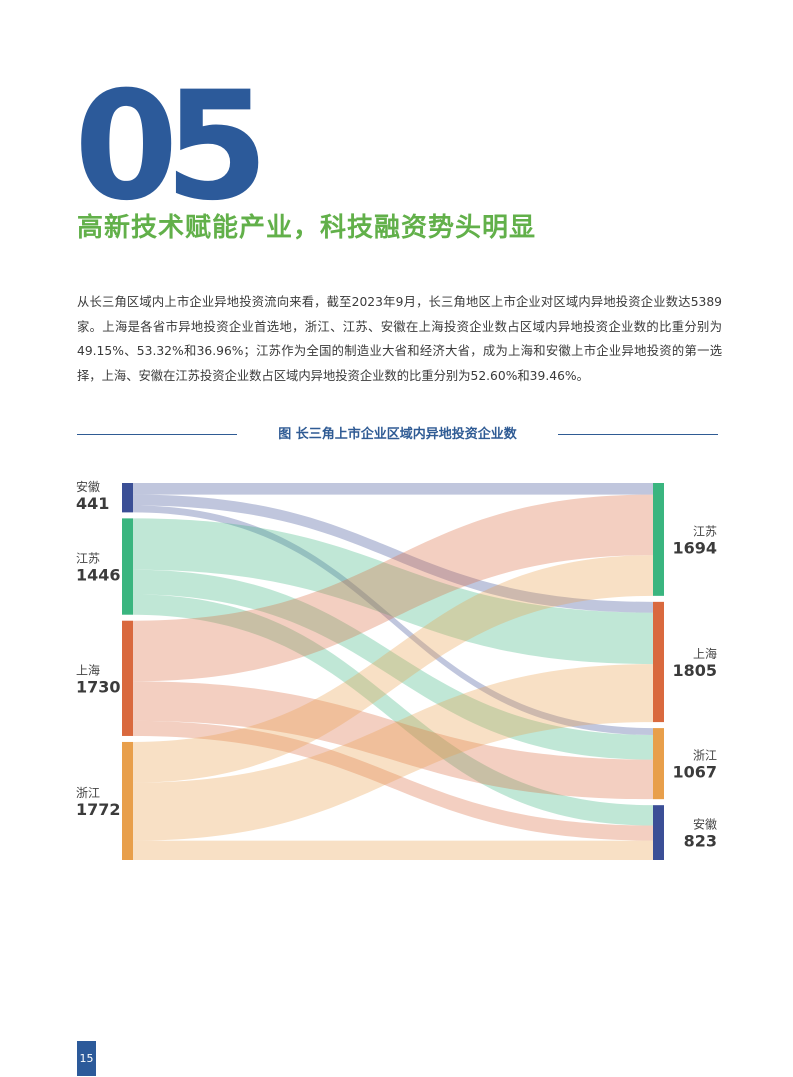 The width and height of the screenshot is (793, 1077). Describe the element at coordinates (694, 772) in the screenshot. I see `target-node-value: 1067` at that location.